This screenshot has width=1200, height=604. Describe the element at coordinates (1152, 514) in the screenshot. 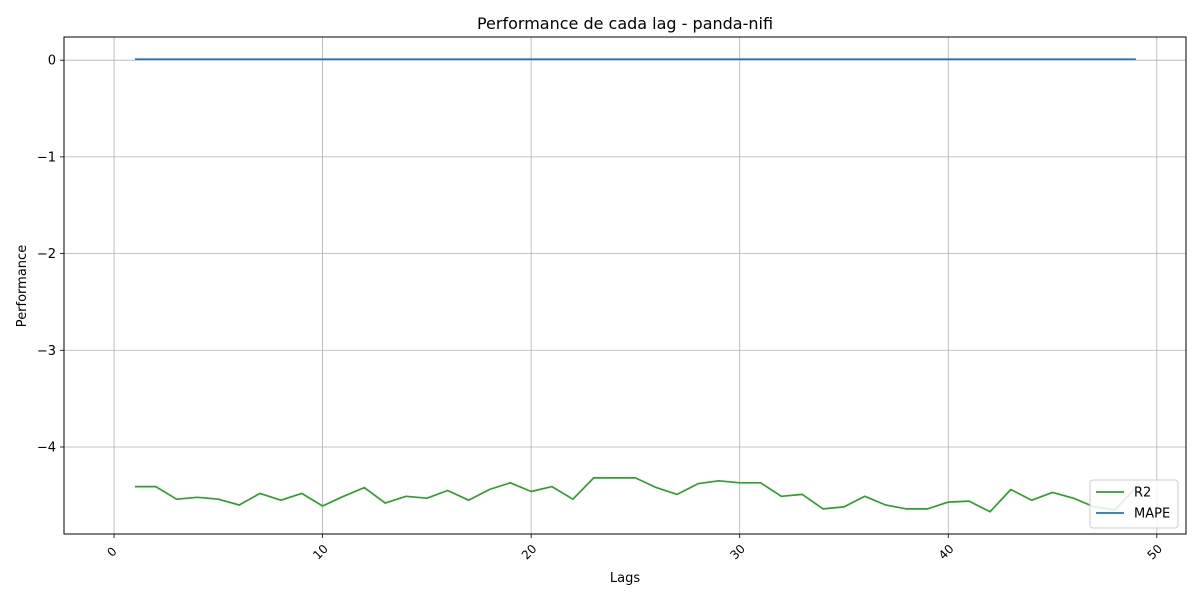

I see `legend-label-mape: MAPE` at that location.